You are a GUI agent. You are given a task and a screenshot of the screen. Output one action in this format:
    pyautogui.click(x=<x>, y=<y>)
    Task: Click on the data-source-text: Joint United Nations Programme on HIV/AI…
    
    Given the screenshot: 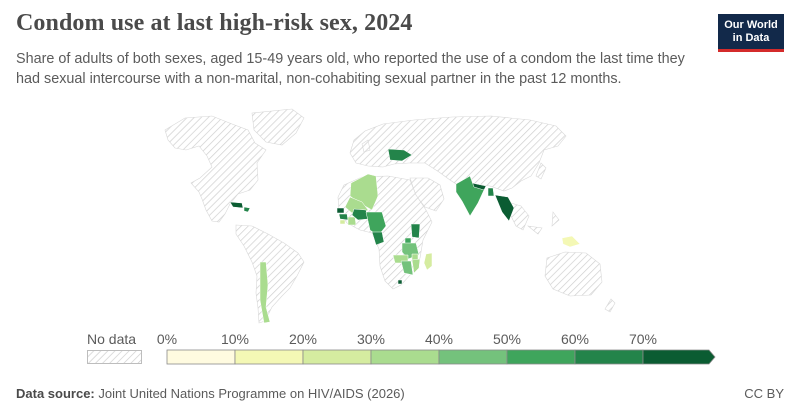 What is the action you would take?
    pyautogui.click(x=251, y=393)
    